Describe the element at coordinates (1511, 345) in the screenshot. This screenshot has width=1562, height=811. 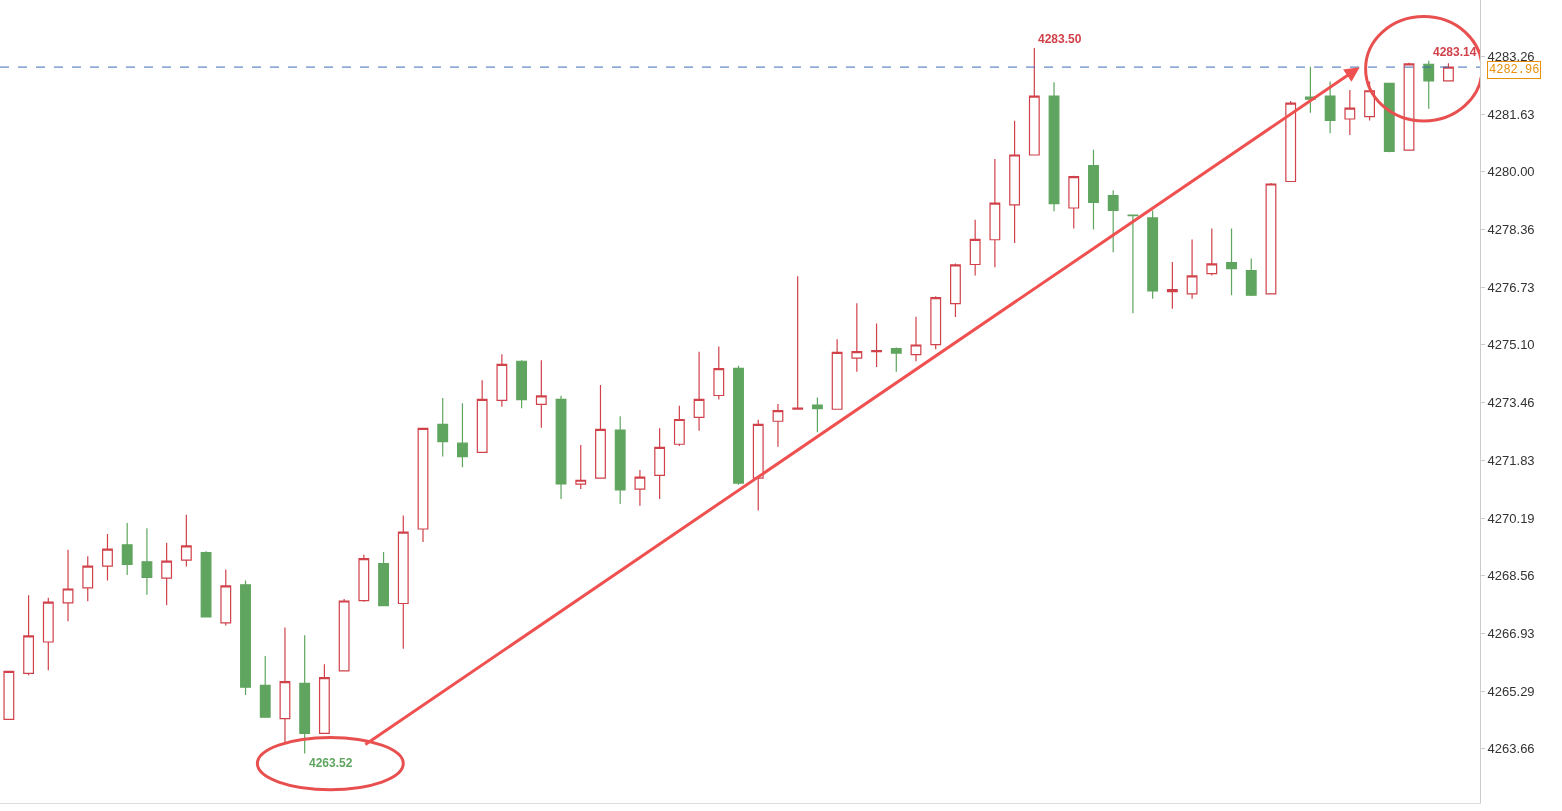
I see `y-tick-label: 4275.10` at that location.